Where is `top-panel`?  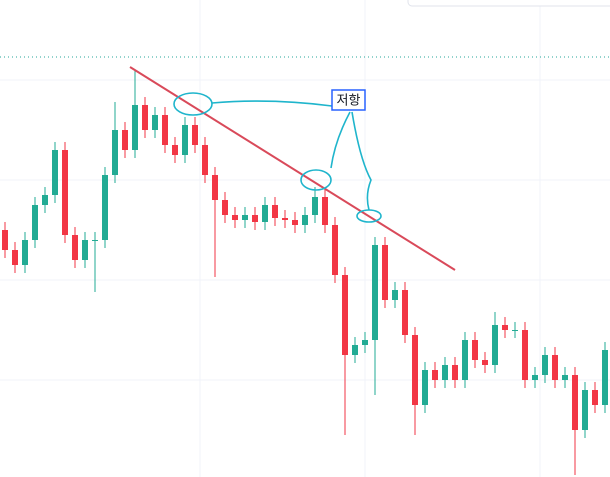 top-panel is located at coordinates (508, 3).